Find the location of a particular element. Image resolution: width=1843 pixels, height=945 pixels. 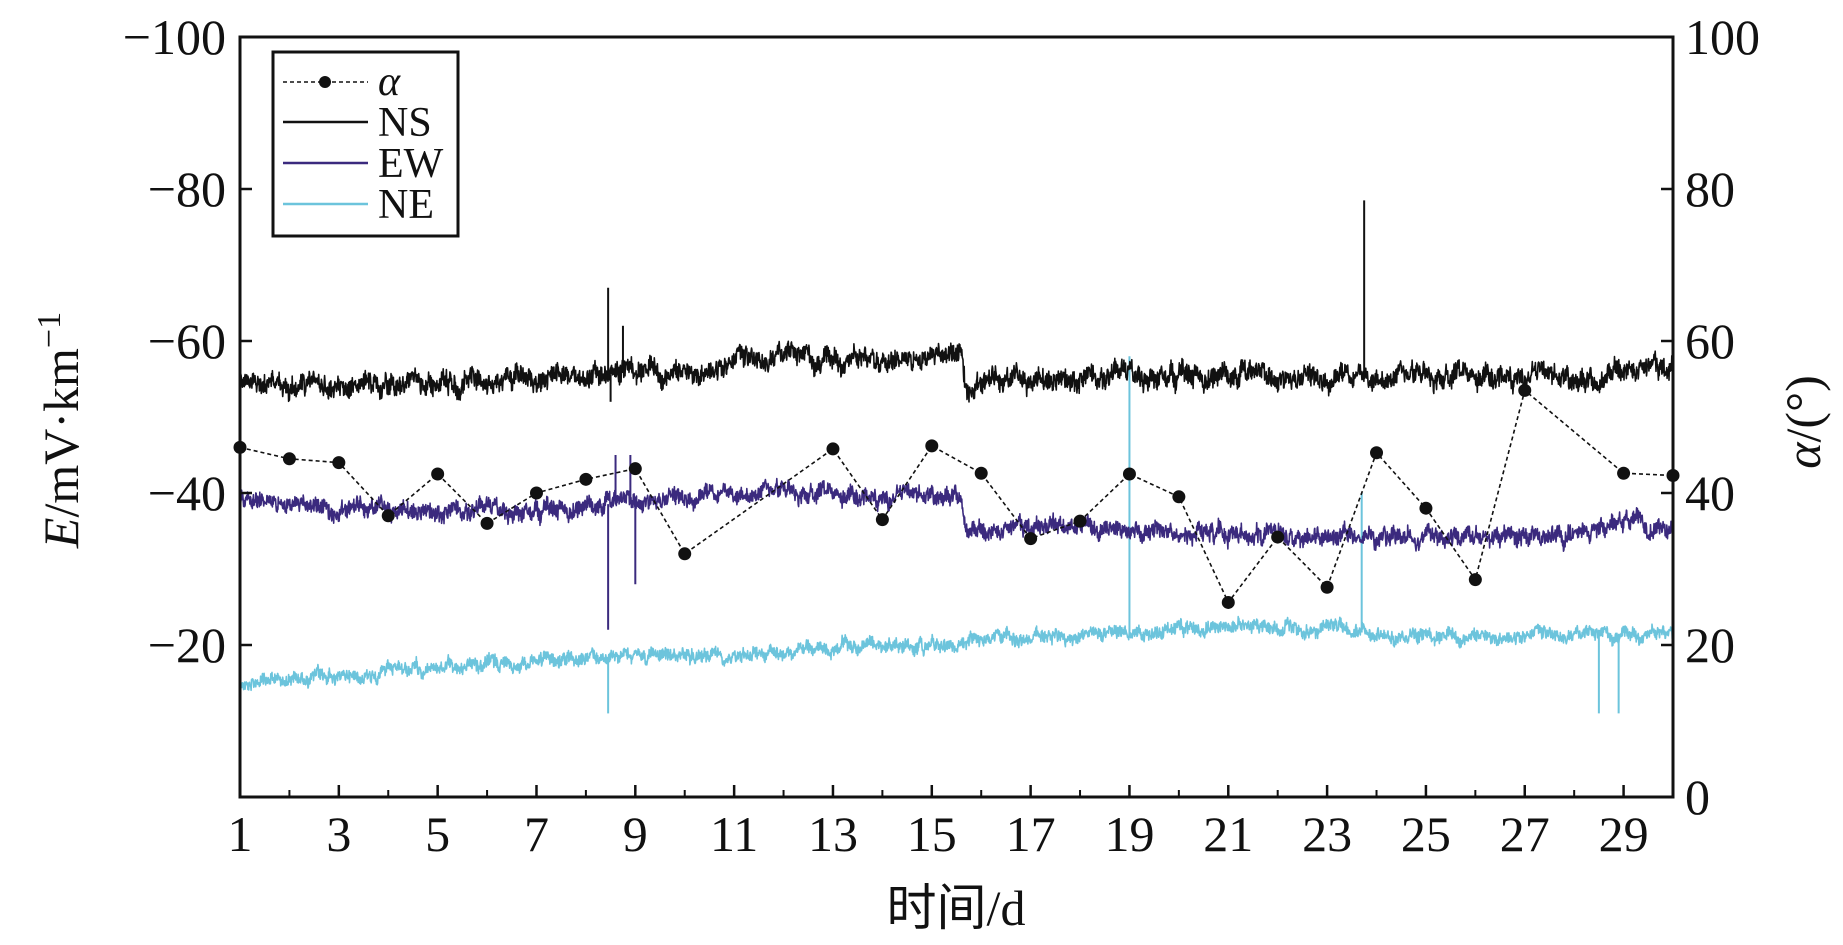

series-line-ns is located at coordinates (956, 371).